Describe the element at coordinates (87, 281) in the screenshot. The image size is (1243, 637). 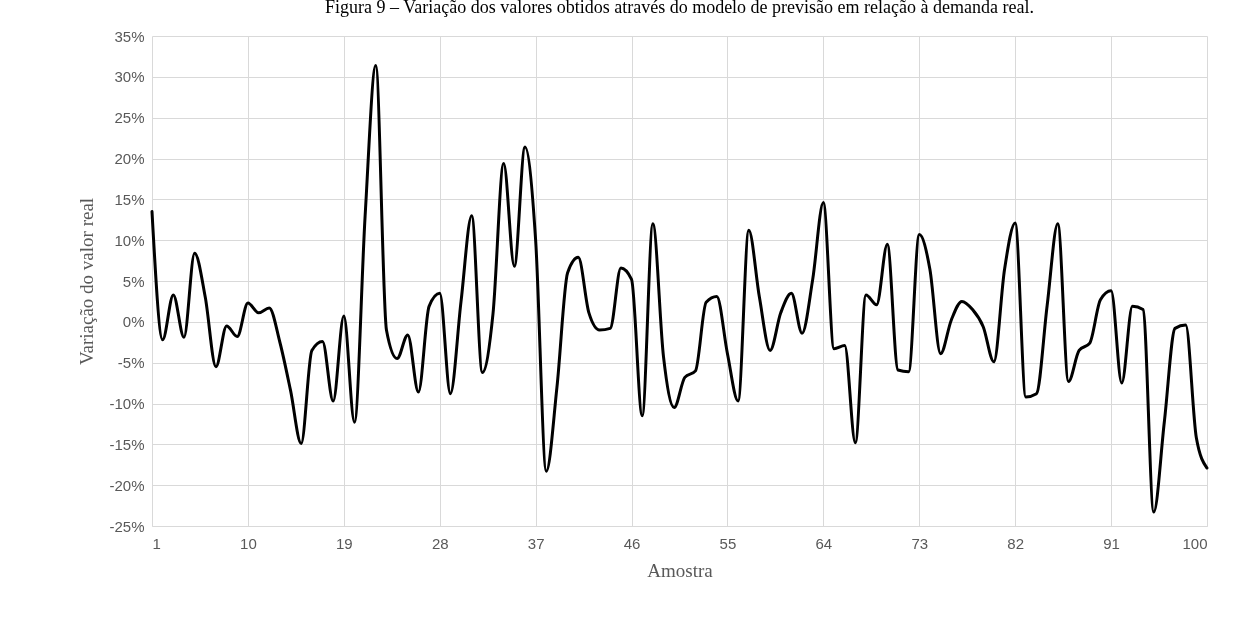
I see `y-axis-title: Variação do valor real` at that location.